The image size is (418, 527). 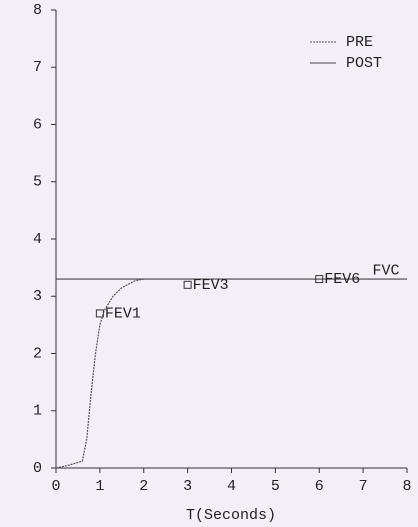 I want to click on series-line, so click(x=99, y=373).